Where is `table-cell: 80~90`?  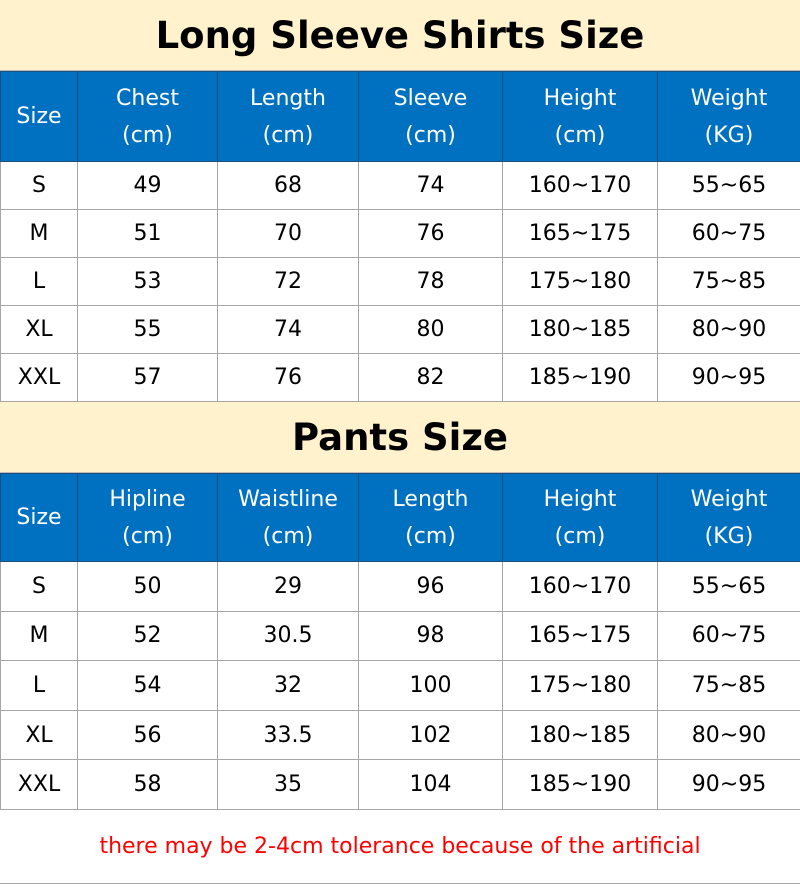
table-cell: 80~90 is located at coordinates (728, 329).